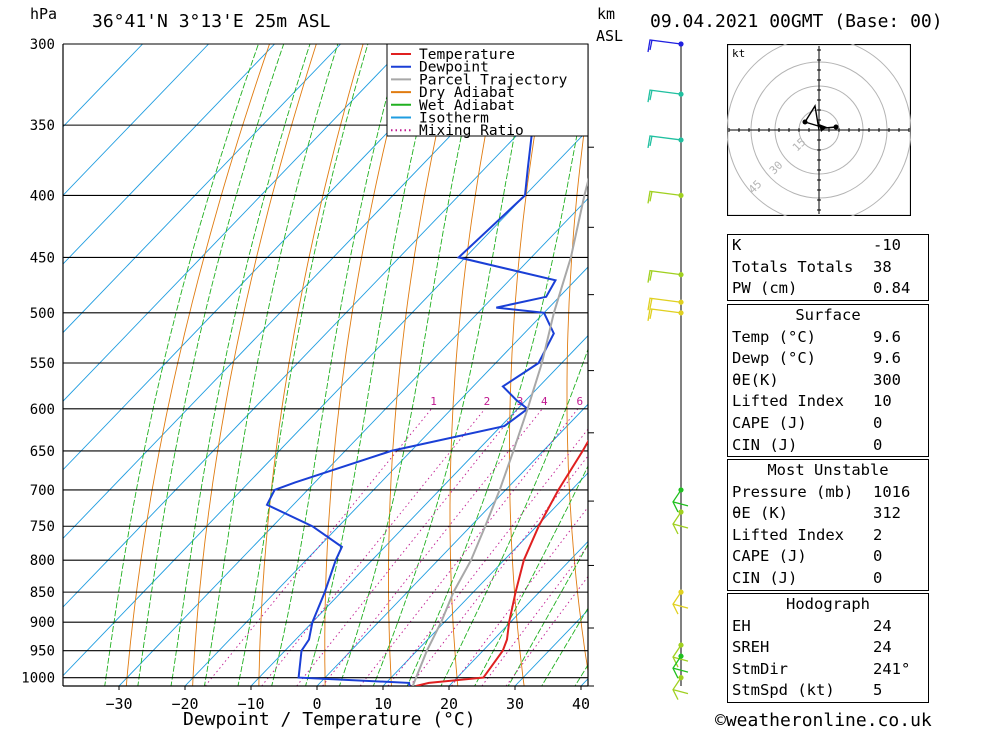 The image size is (1000, 733). What do you see at coordinates (882, 625) in the screenshot?
I see `eh-value: 24` at bounding box center [882, 625].